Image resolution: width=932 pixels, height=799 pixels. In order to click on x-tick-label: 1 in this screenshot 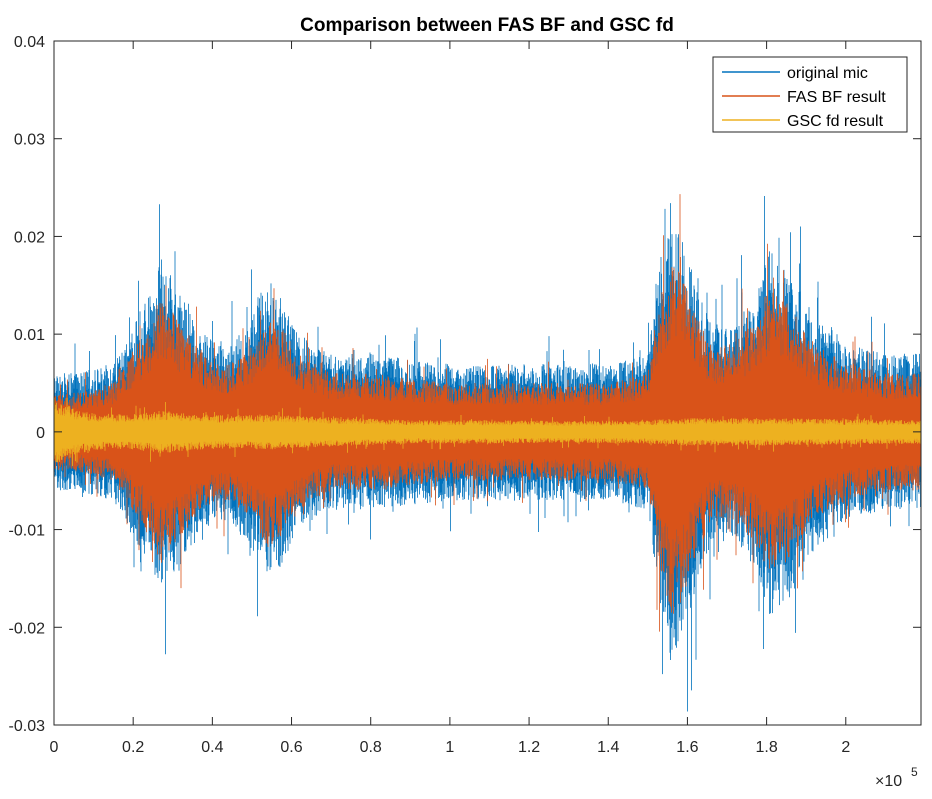, I will do `click(449, 747)`.